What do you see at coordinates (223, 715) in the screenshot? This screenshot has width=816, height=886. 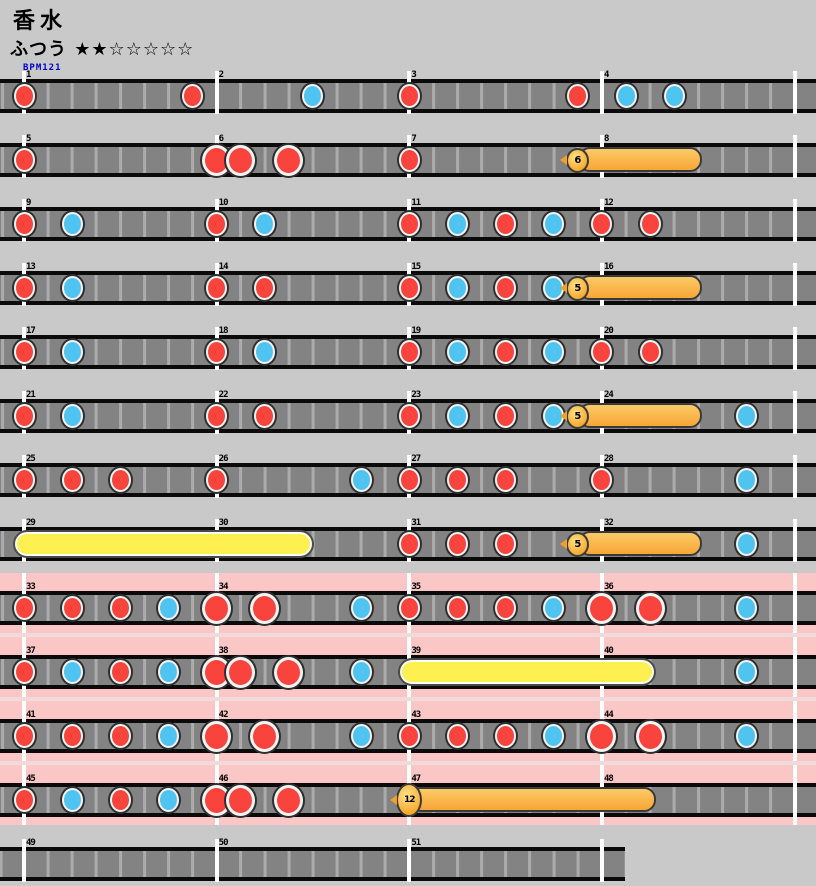 I see `measure-number: 42` at bounding box center [223, 715].